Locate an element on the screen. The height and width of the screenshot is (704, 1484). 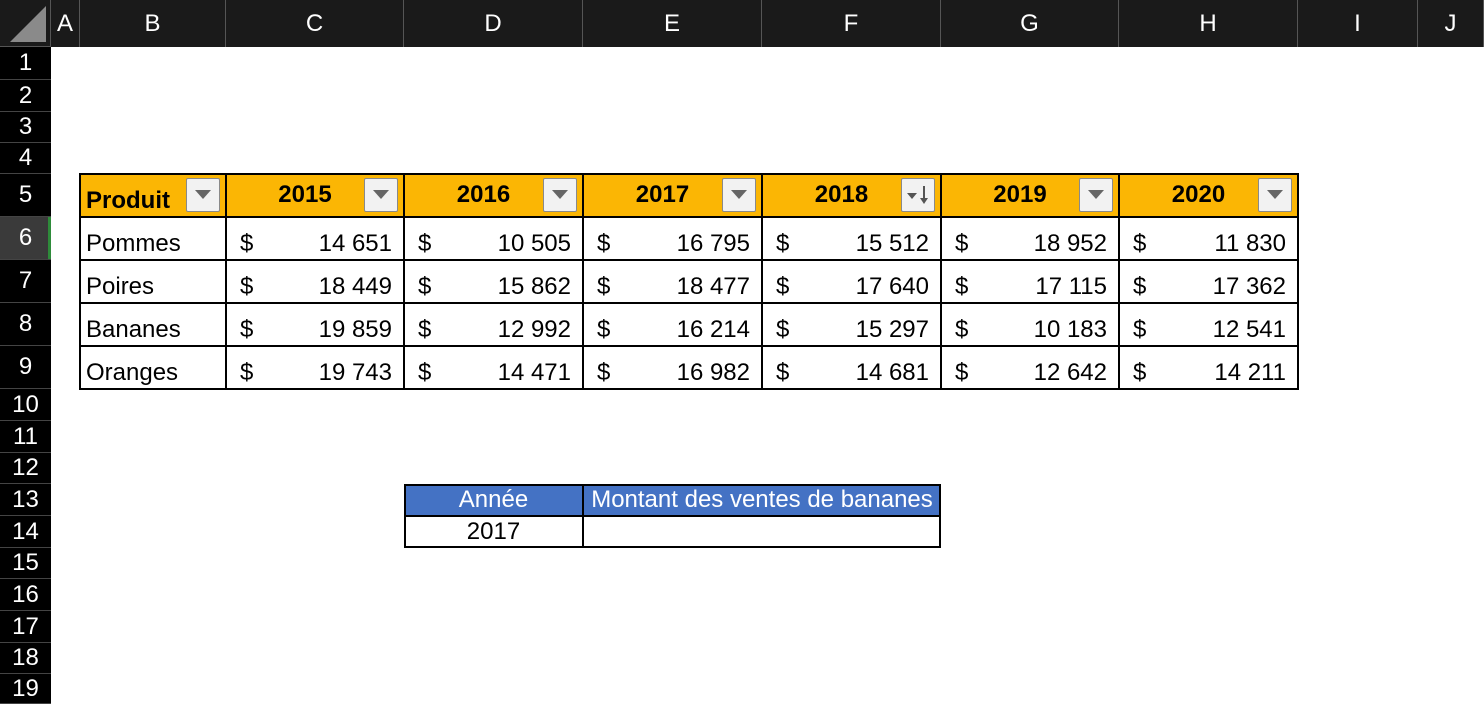
sales-value-cell: $16 982 is located at coordinates (672, 367).